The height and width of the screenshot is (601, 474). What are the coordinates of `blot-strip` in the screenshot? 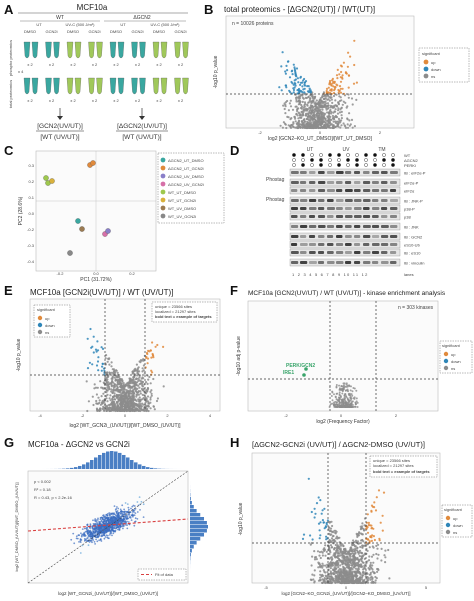 It's located at (345, 208).